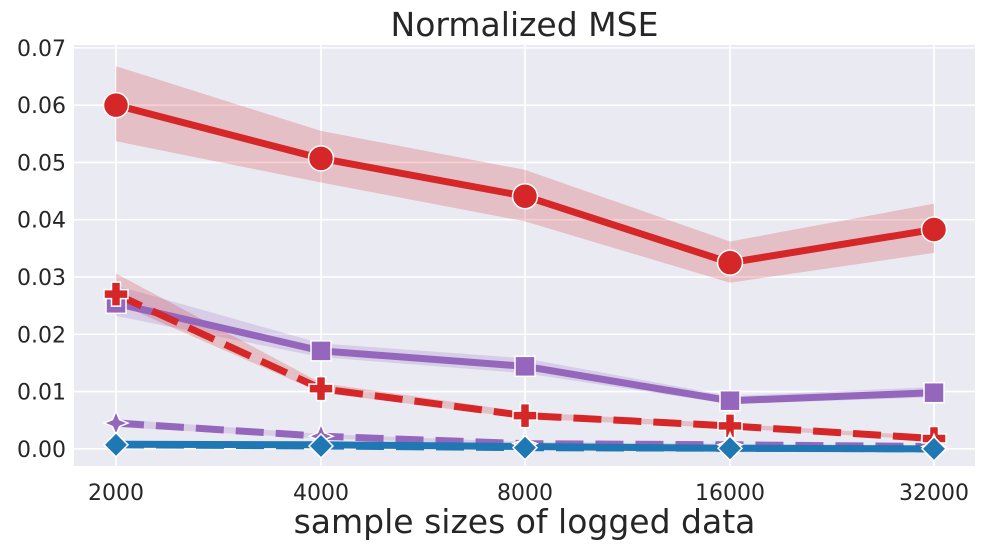 The width and height of the screenshot is (985, 550). I want to click on y-tick-label: 0.02, so click(41, 335).